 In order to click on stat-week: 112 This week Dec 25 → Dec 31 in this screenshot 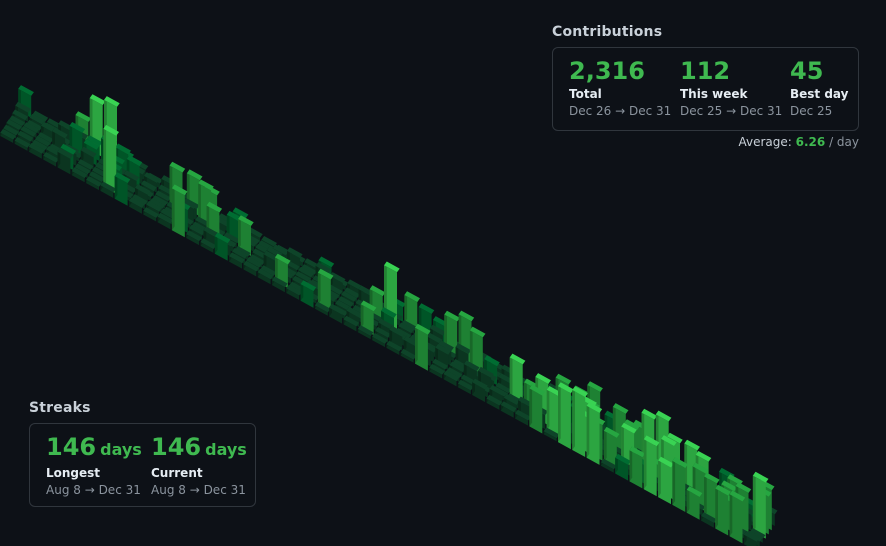, I will do `click(731, 88)`.